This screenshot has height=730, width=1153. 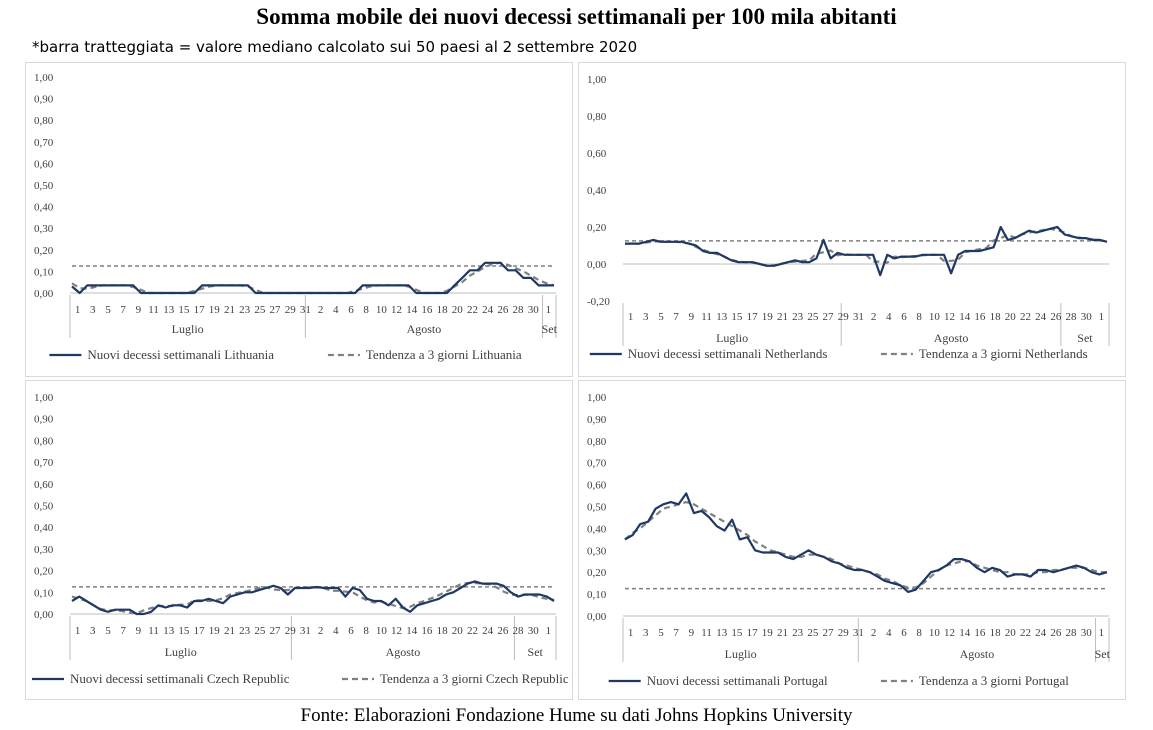 I want to click on legend-label: Tendenza a 3 giorni Lithuania, so click(x=444, y=354).